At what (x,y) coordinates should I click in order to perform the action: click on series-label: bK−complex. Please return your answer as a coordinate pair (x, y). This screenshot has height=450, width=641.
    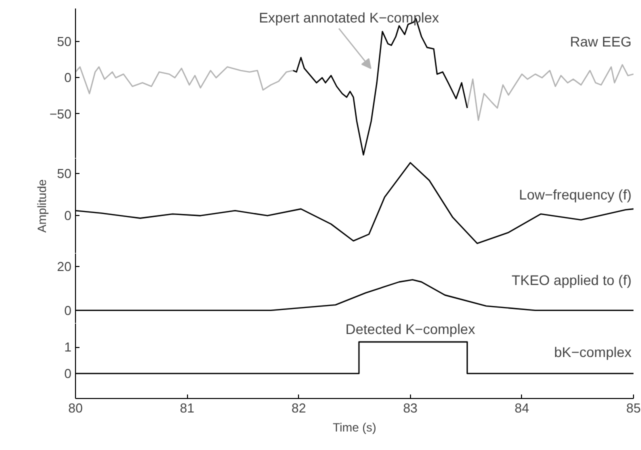
    Looking at the image, I should click on (593, 352).